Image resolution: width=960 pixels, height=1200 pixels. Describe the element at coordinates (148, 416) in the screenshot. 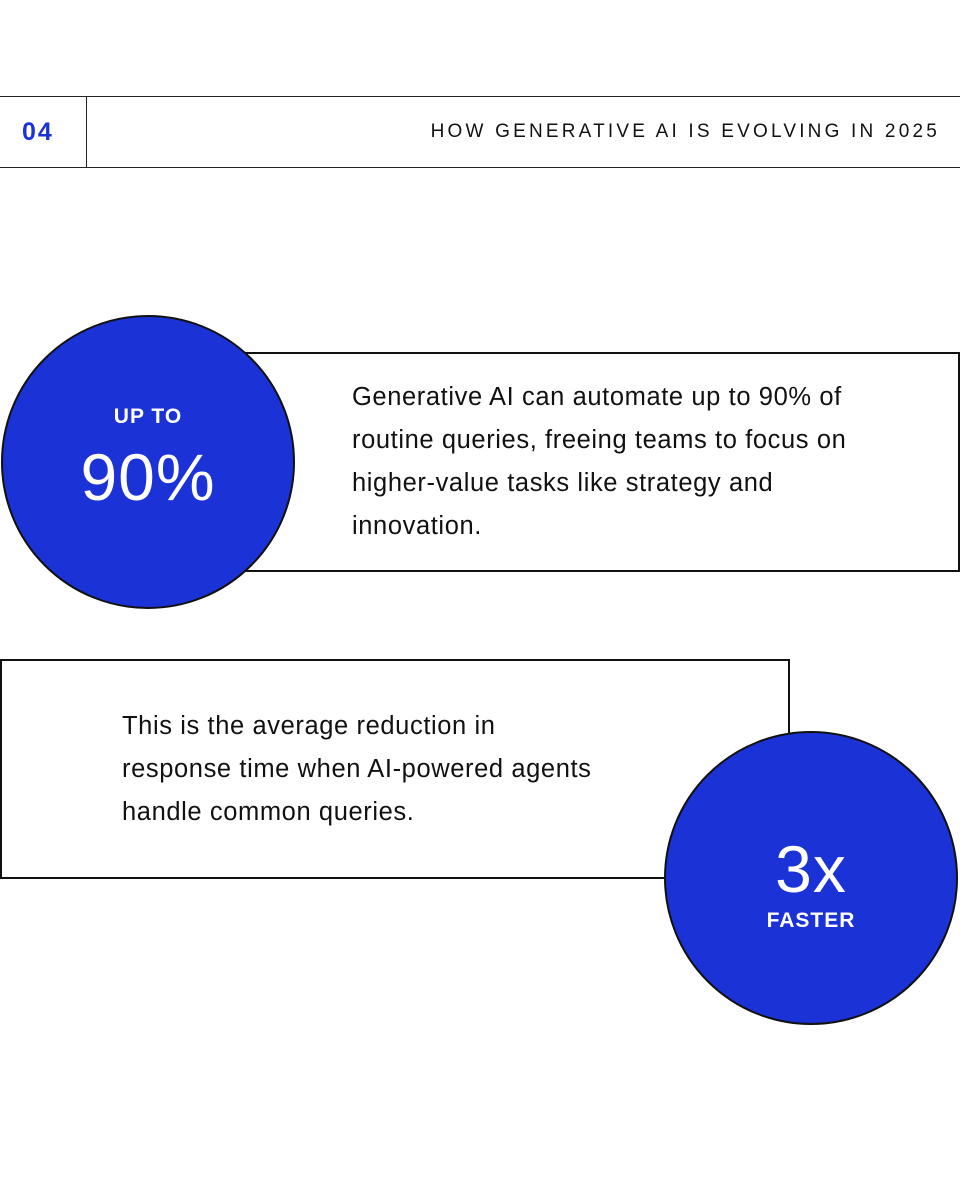

I see `stat-label: UP TO` at that location.